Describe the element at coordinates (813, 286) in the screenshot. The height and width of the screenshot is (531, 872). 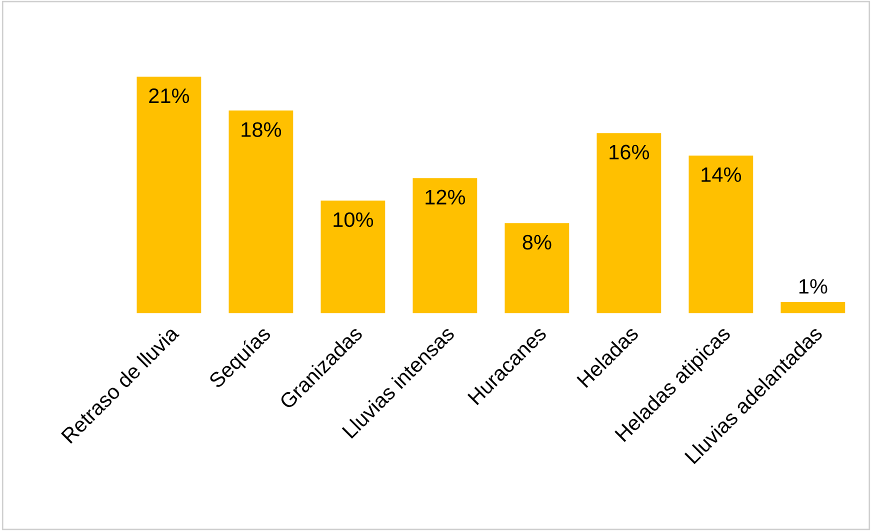
I see `data-label: 1%` at that location.